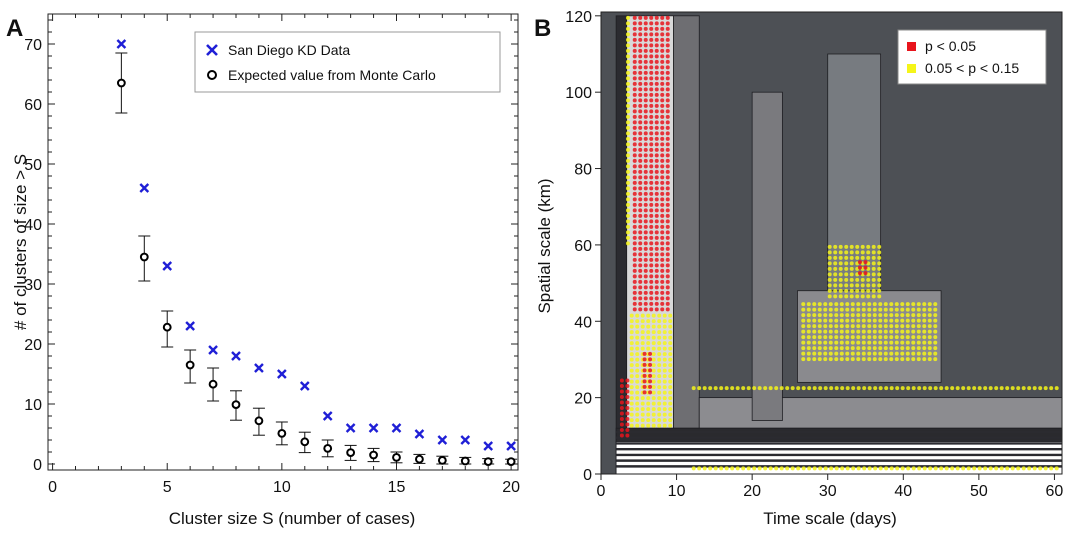 This screenshot has height=533, width=1081. I want to click on y-tick-label: 20, so click(33, 345).